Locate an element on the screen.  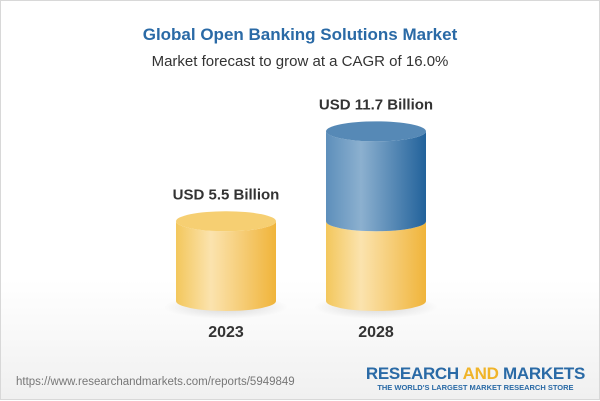
data-label: USD 5.5 Billion is located at coordinates (226, 194).